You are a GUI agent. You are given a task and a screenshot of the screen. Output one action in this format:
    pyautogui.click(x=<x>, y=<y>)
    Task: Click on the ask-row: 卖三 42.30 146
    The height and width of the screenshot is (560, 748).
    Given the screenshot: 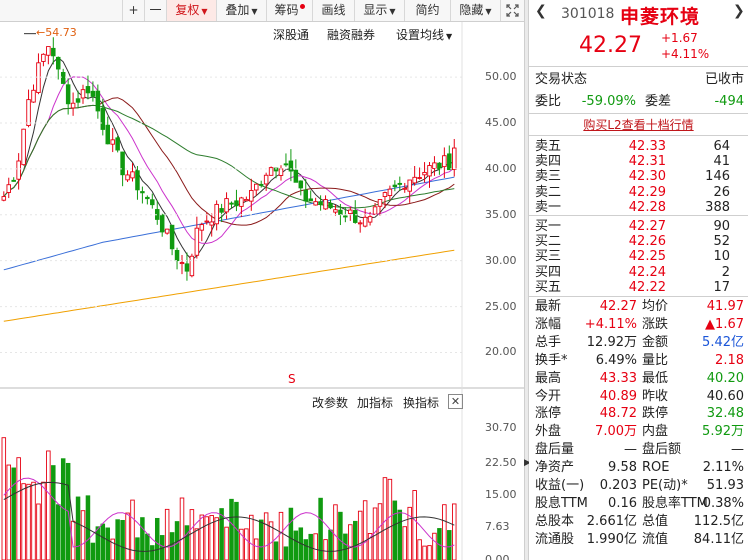 What is the action you would take?
    pyautogui.click(x=638, y=176)
    